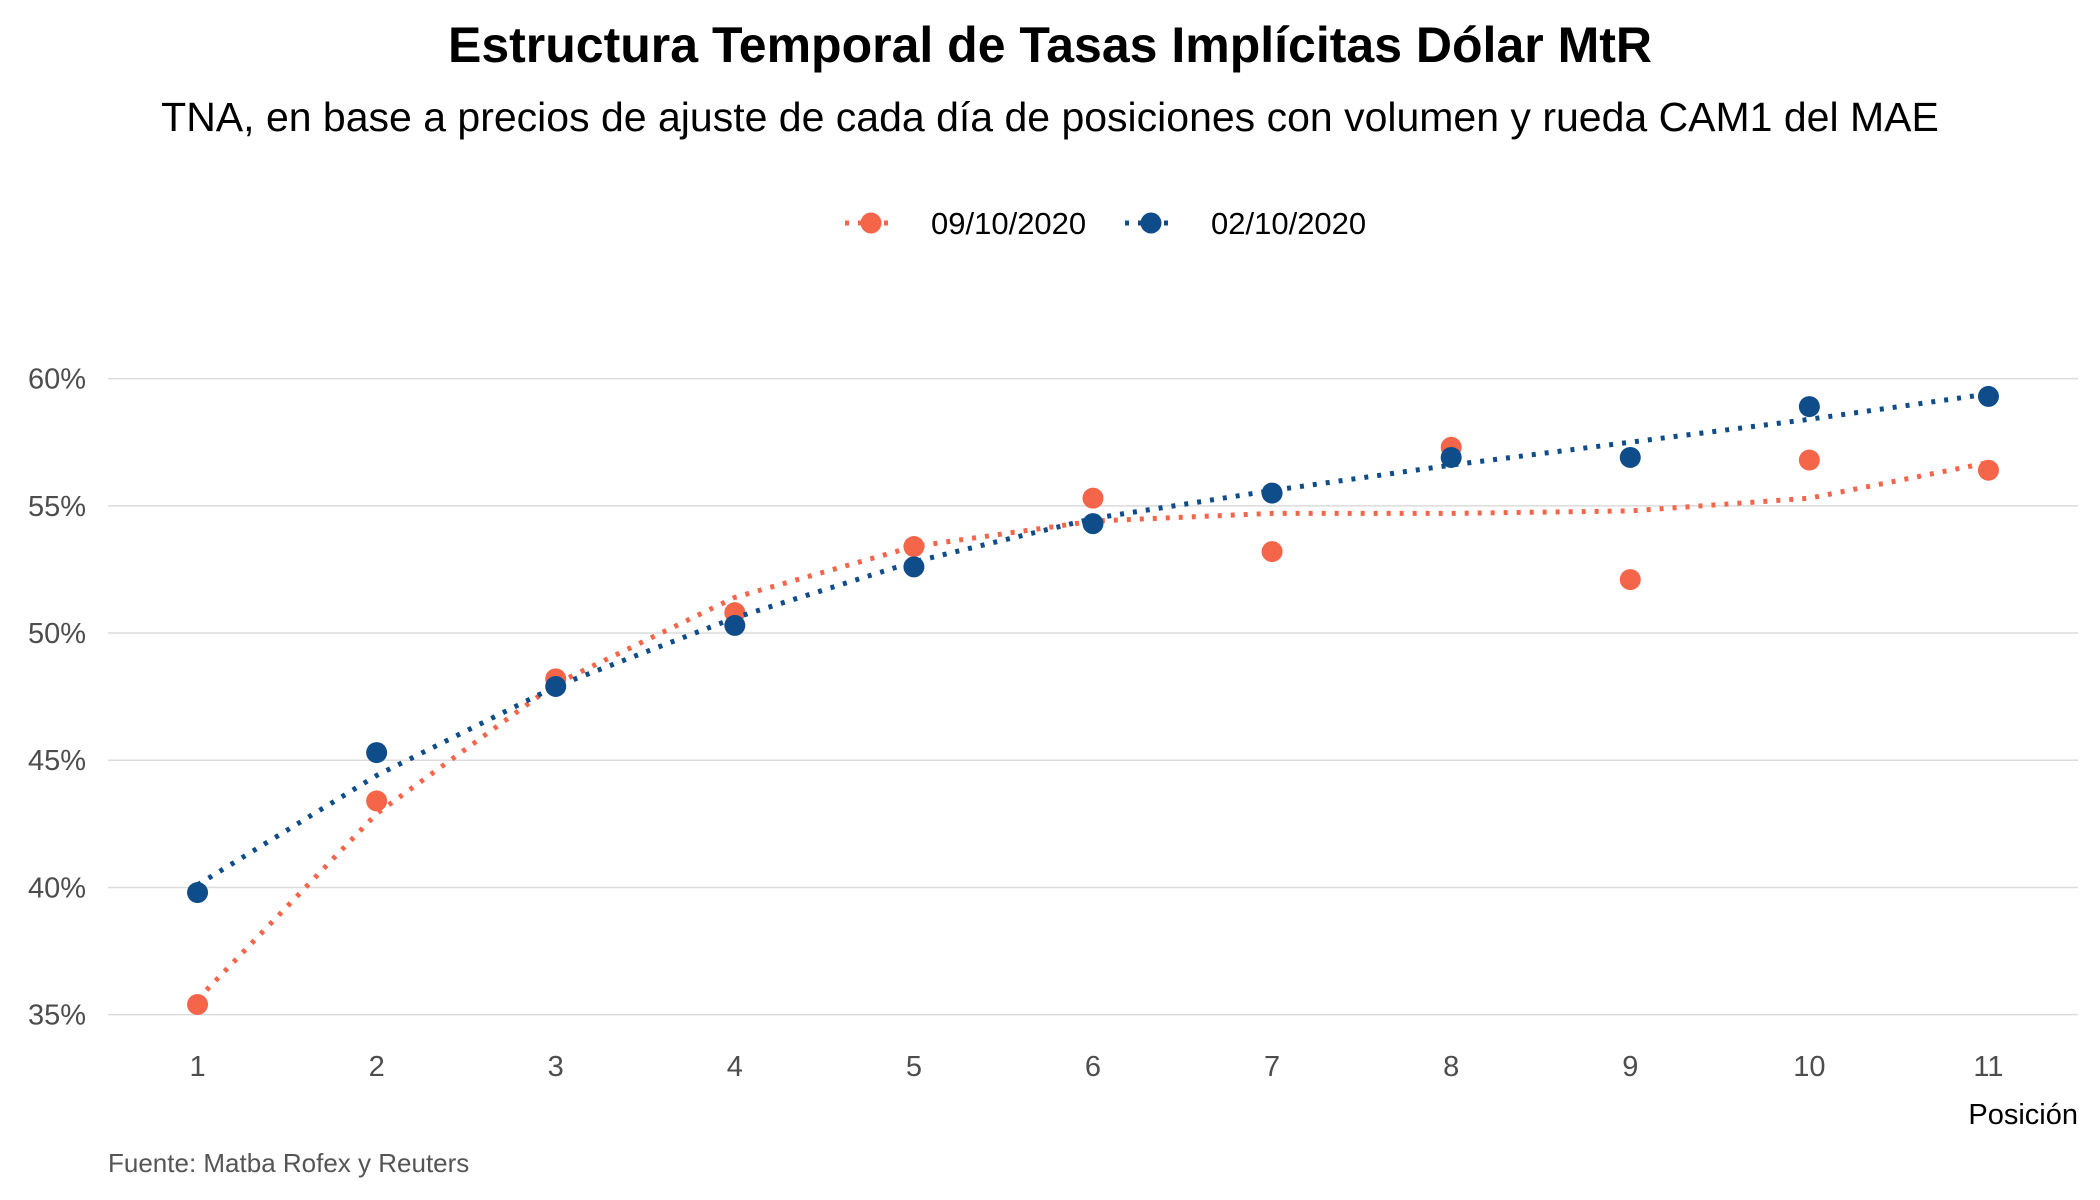  Describe the element at coordinates (57, 634) in the screenshot. I see `y-tick-label: 50%` at that location.